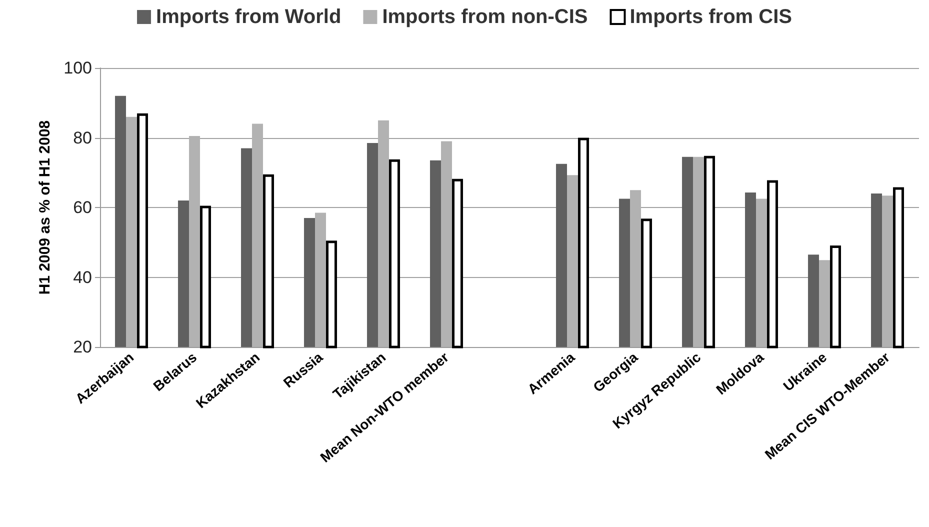 Image resolution: width=929 pixels, height=527 pixels. I want to click on legend-label: Imports from non-CIS, so click(485, 17).